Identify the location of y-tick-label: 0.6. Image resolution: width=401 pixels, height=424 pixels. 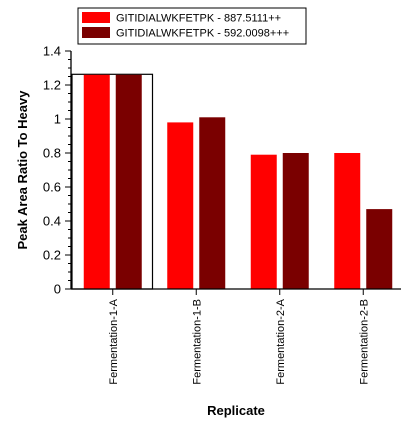
(52, 187).